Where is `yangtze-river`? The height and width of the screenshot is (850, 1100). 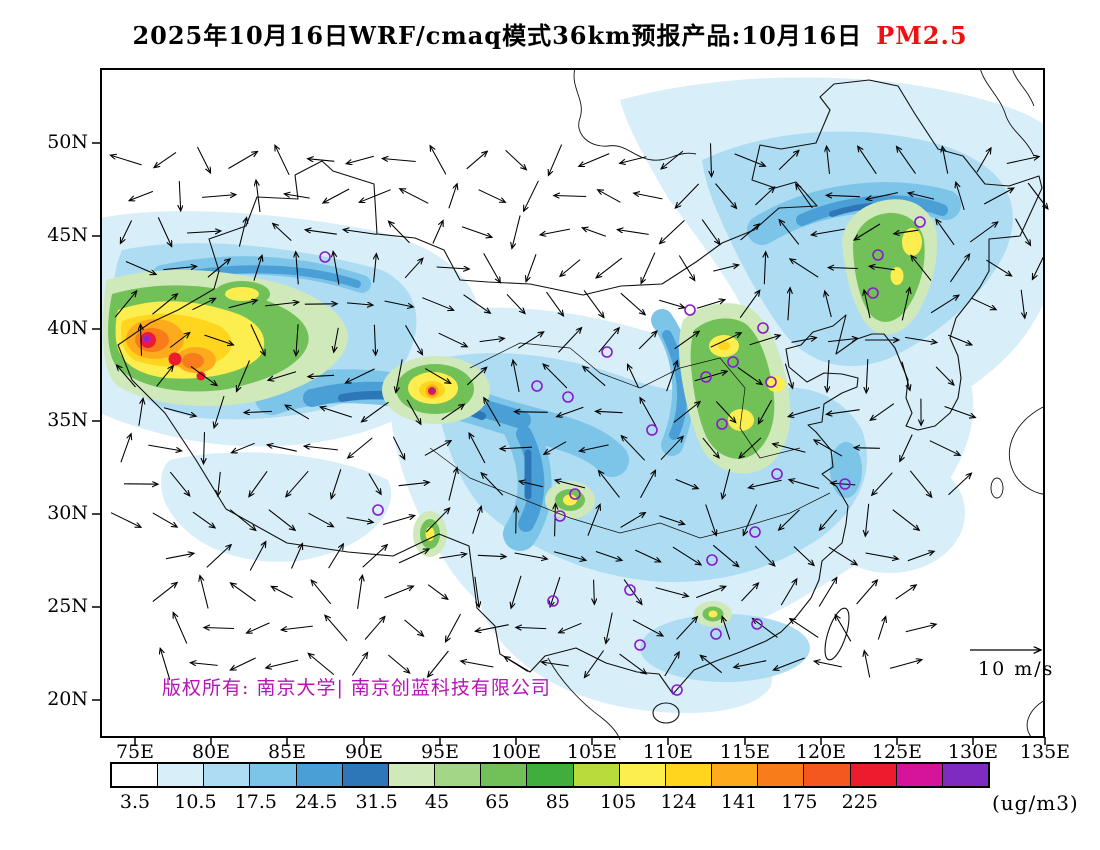
yangtze-river is located at coordinates (630, 493).